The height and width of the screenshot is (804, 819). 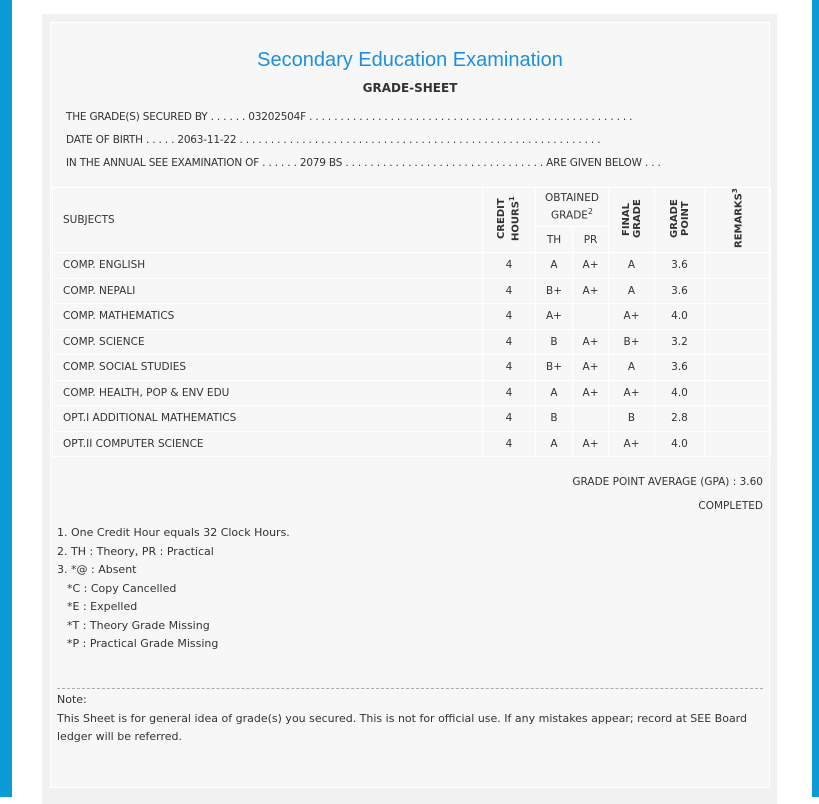 I want to click on header-grade-point: GRADE POINT, so click(x=680, y=220).